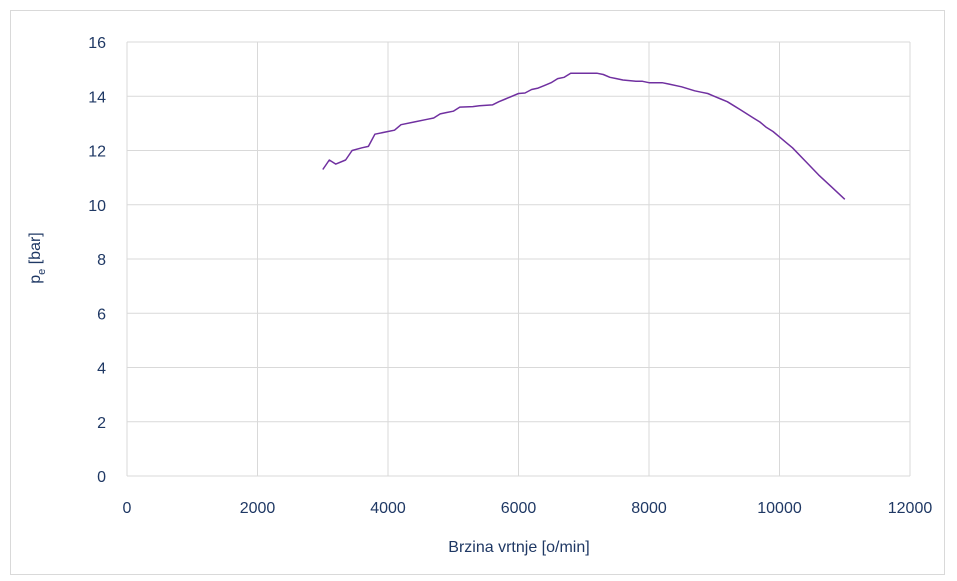 The image size is (957, 581). What do you see at coordinates (258, 508) in the screenshot?
I see `x-tick-label: 2000` at bounding box center [258, 508].